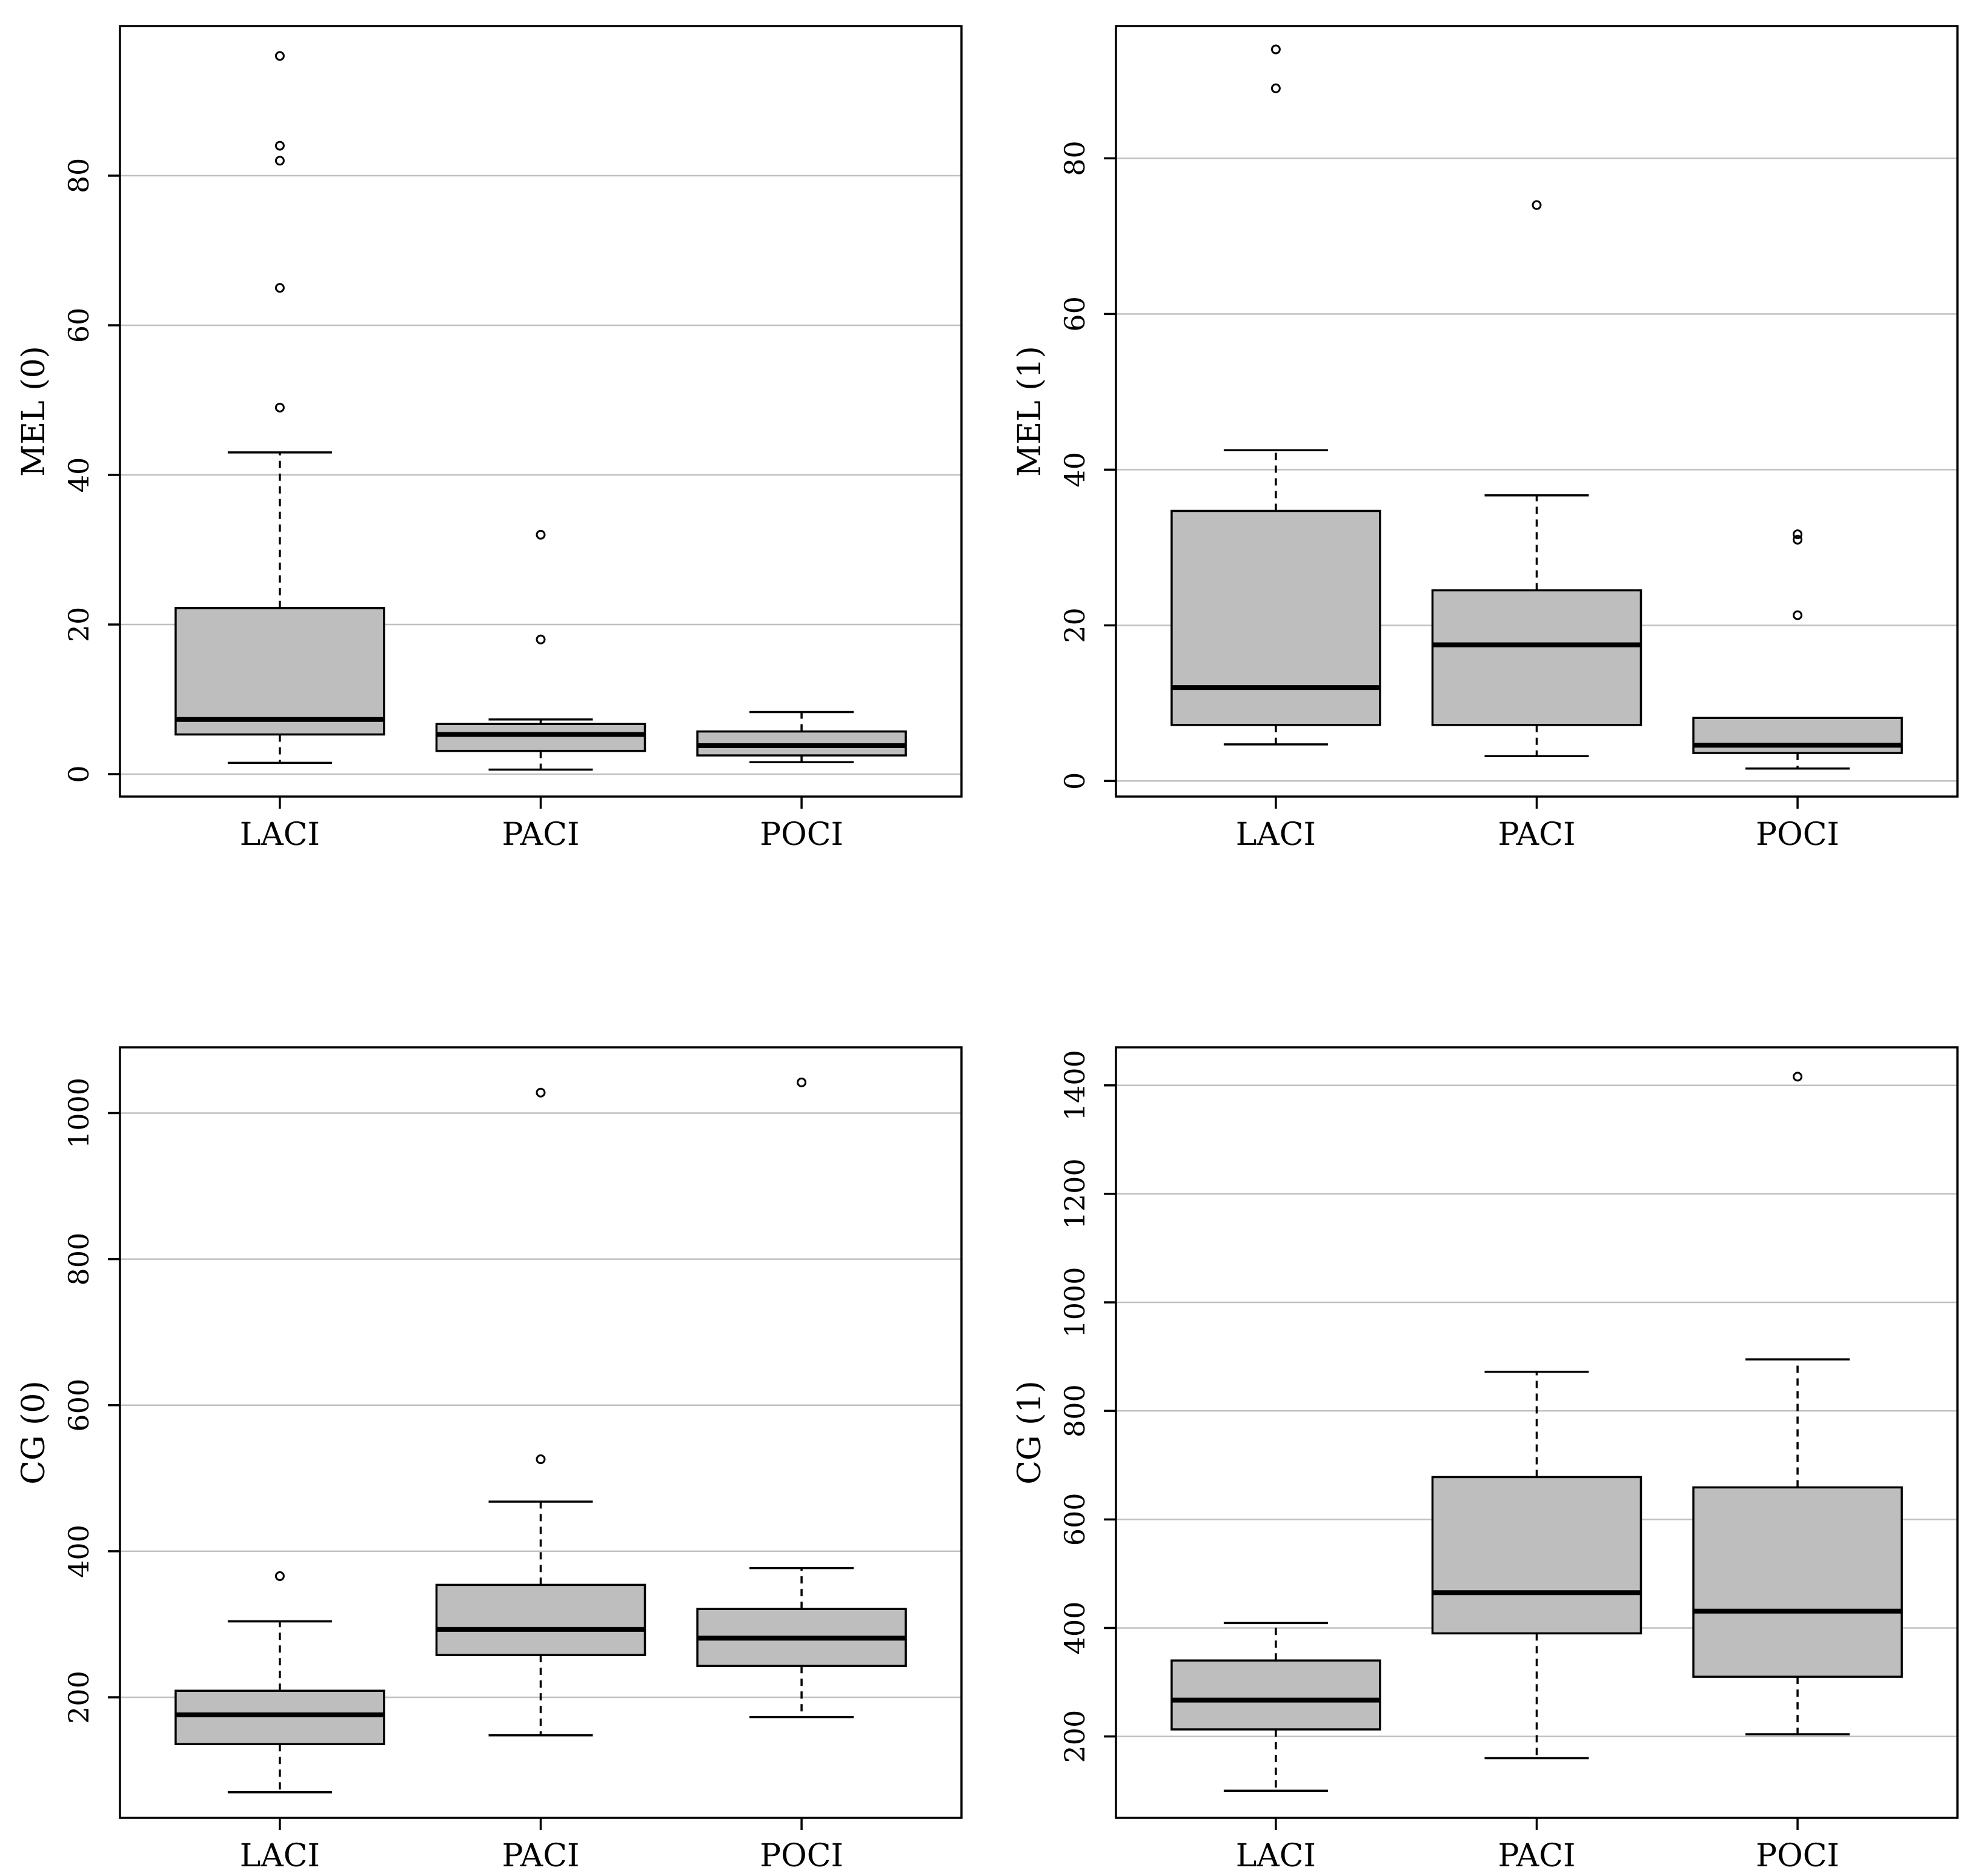 The image size is (1972, 1876). What do you see at coordinates (34, 411) in the screenshot?
I see `y-axis-label: MEL (0)` at bounding box center [34, 411].